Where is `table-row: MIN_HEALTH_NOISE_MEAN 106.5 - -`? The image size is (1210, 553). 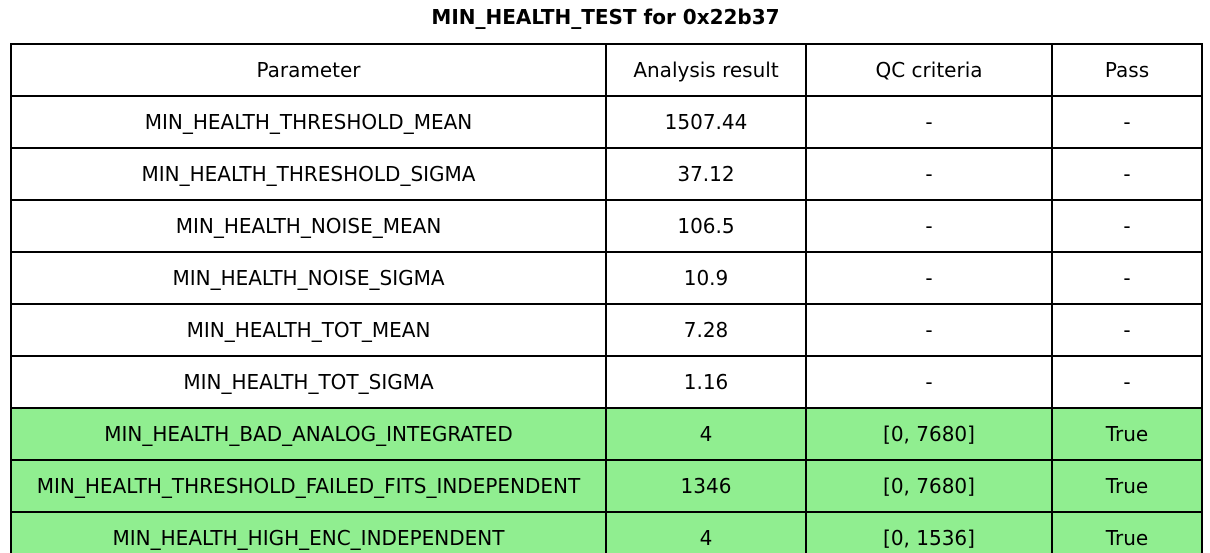 table-row: MIN_HEALTH_NOISE_MEAN 106.5 - - is located at coordinates (606, 226).